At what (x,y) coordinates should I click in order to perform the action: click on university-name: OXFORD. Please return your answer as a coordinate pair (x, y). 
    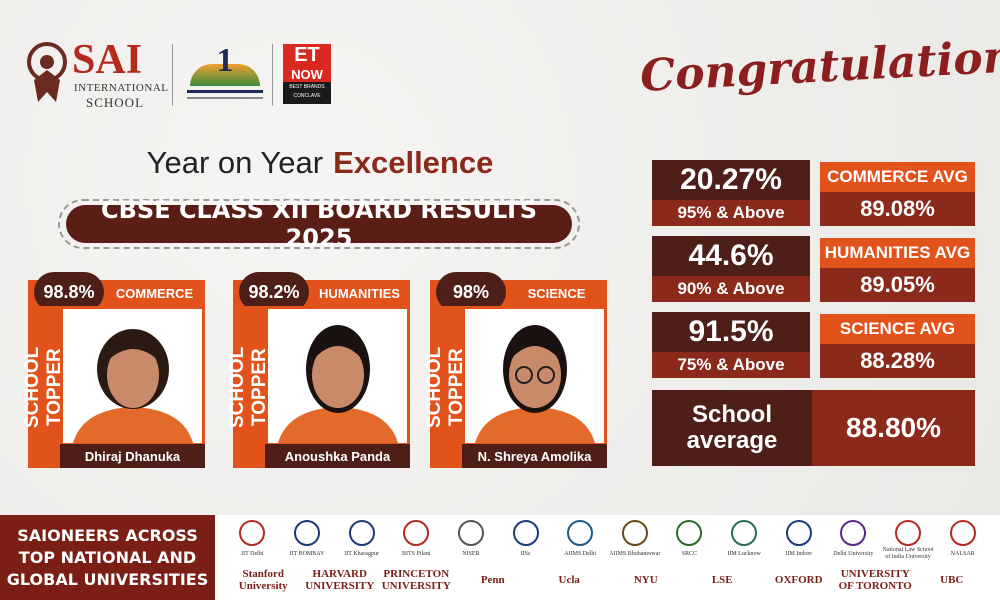
    Looking at the image, I should click on (798, 580).